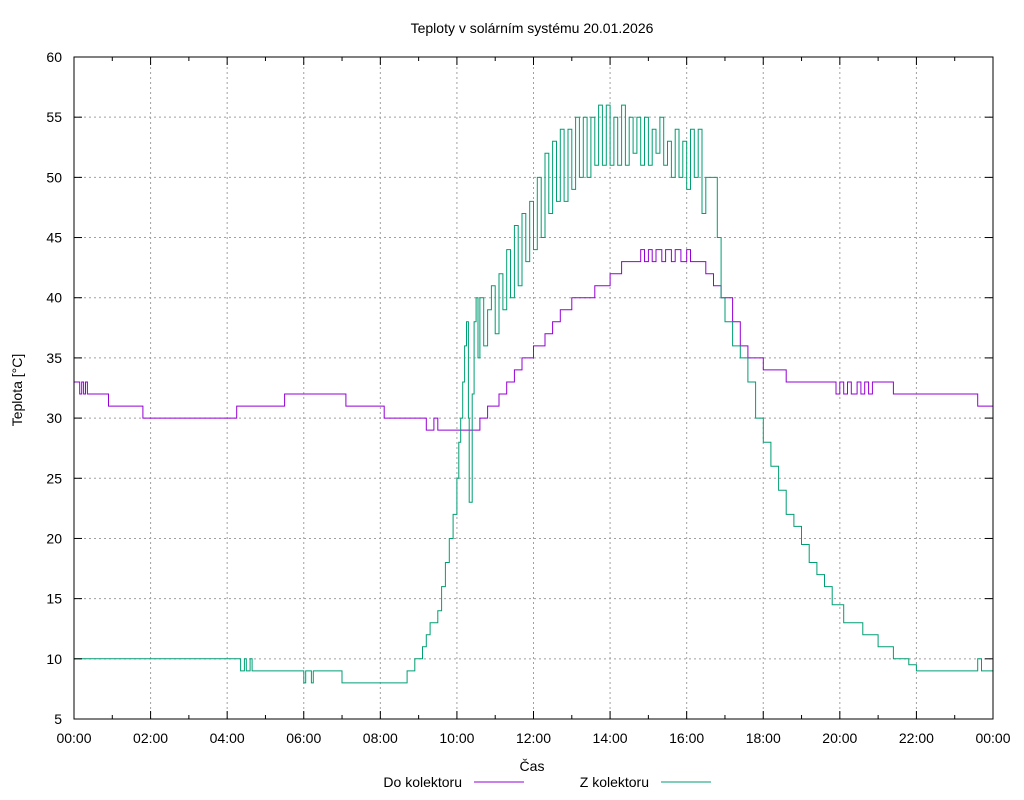 The image size is (1024, 800). Describe the element at coordinates (58, 719) in the screenshot. I see `y-tick-label: 5` at that location.